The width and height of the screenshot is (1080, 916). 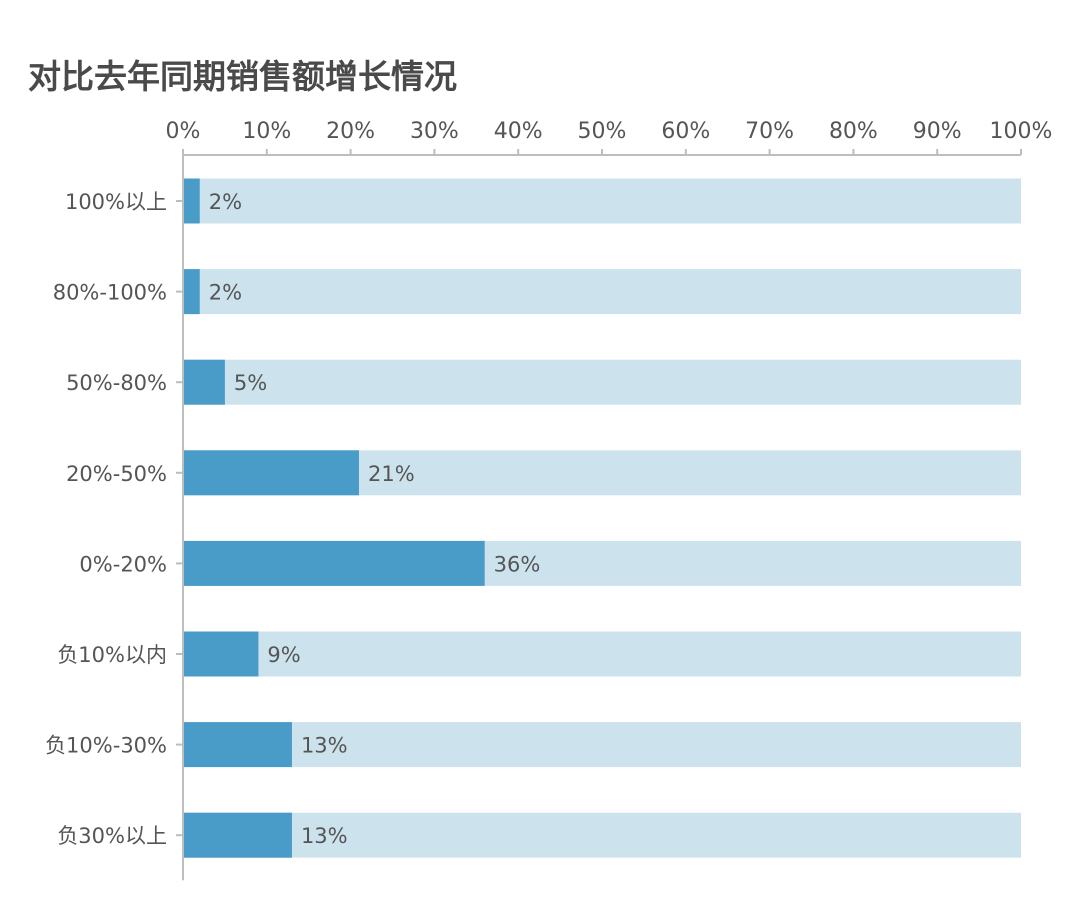 I want to click on x-tick-label: 80%, so click(x=853, y=131).